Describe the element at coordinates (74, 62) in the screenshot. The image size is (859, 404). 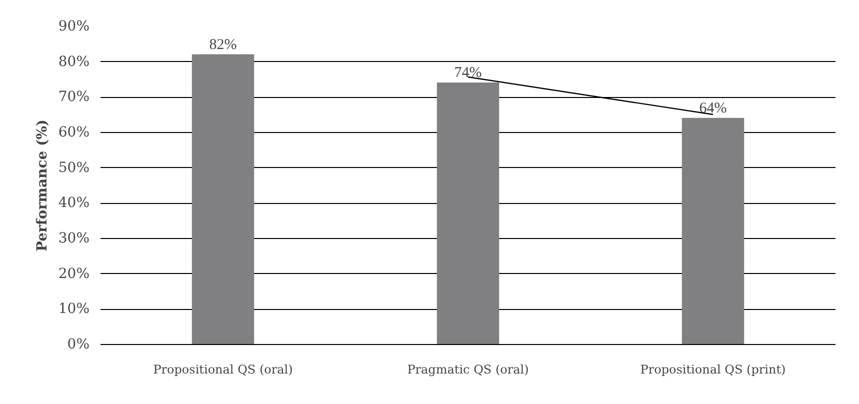
I see `y-tick-label: 80%` at that location.